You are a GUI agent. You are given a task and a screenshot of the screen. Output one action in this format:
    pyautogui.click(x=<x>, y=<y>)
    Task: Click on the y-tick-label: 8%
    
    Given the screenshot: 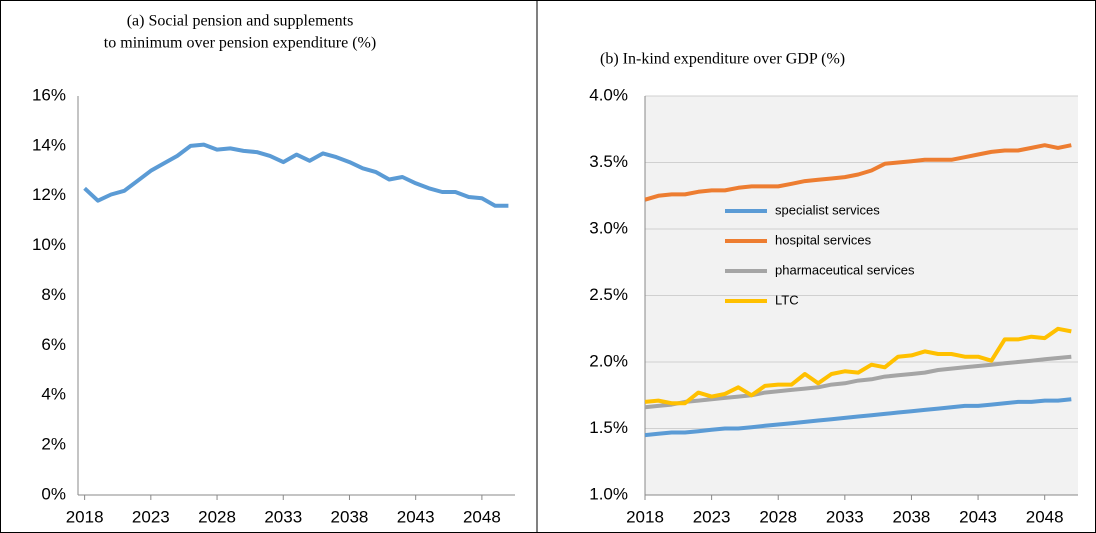 What is the action you would take?
    pyautogui.click(x=53, y=294)
    